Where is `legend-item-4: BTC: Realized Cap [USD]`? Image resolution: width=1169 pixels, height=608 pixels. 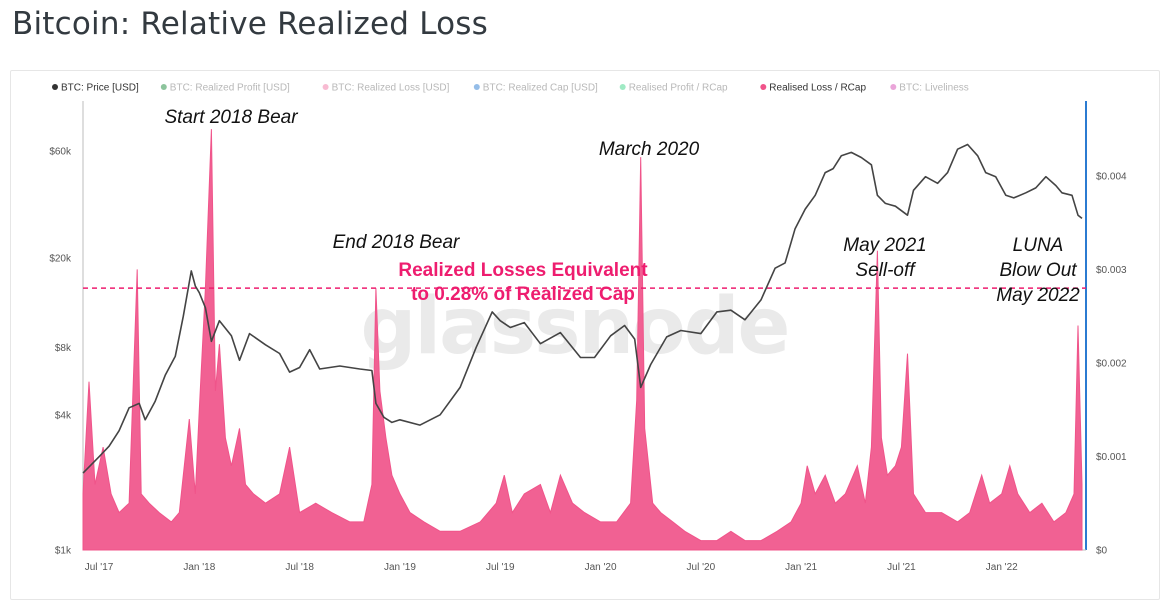 legend-item-4: BTC: Realized Cap [USD] is located at coordinates (535, 88).